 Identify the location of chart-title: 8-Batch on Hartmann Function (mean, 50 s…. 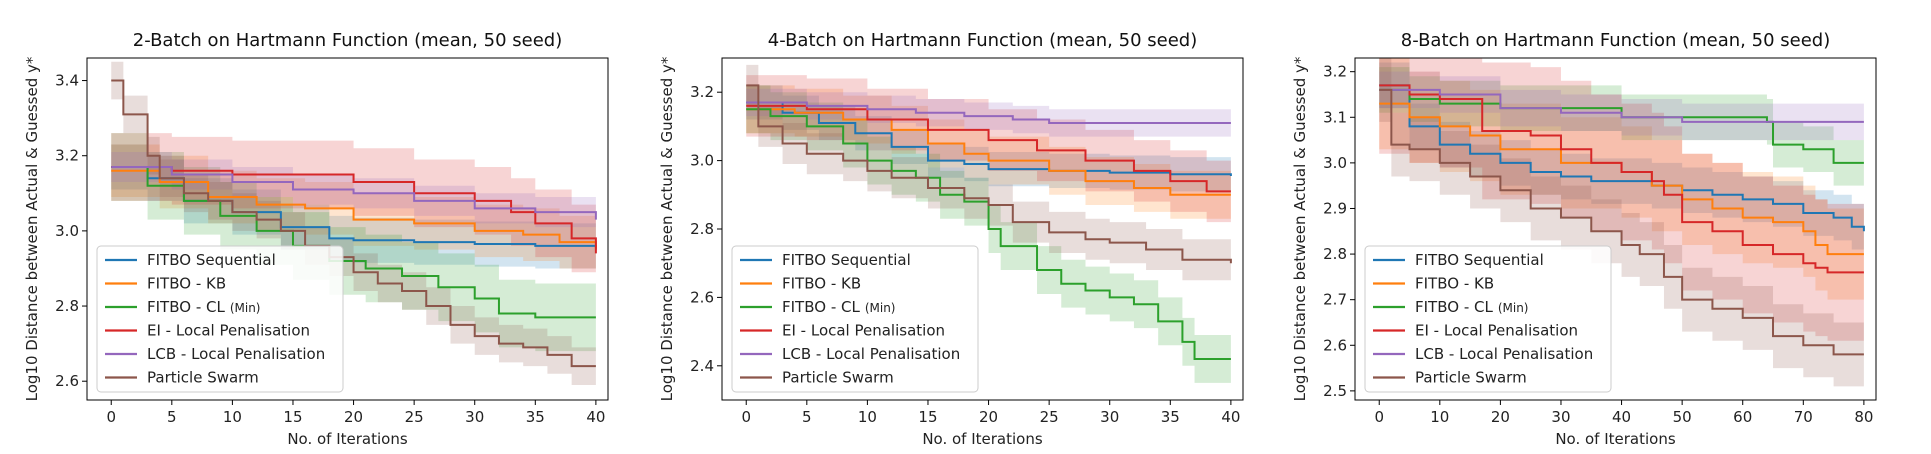
(1615, 40).